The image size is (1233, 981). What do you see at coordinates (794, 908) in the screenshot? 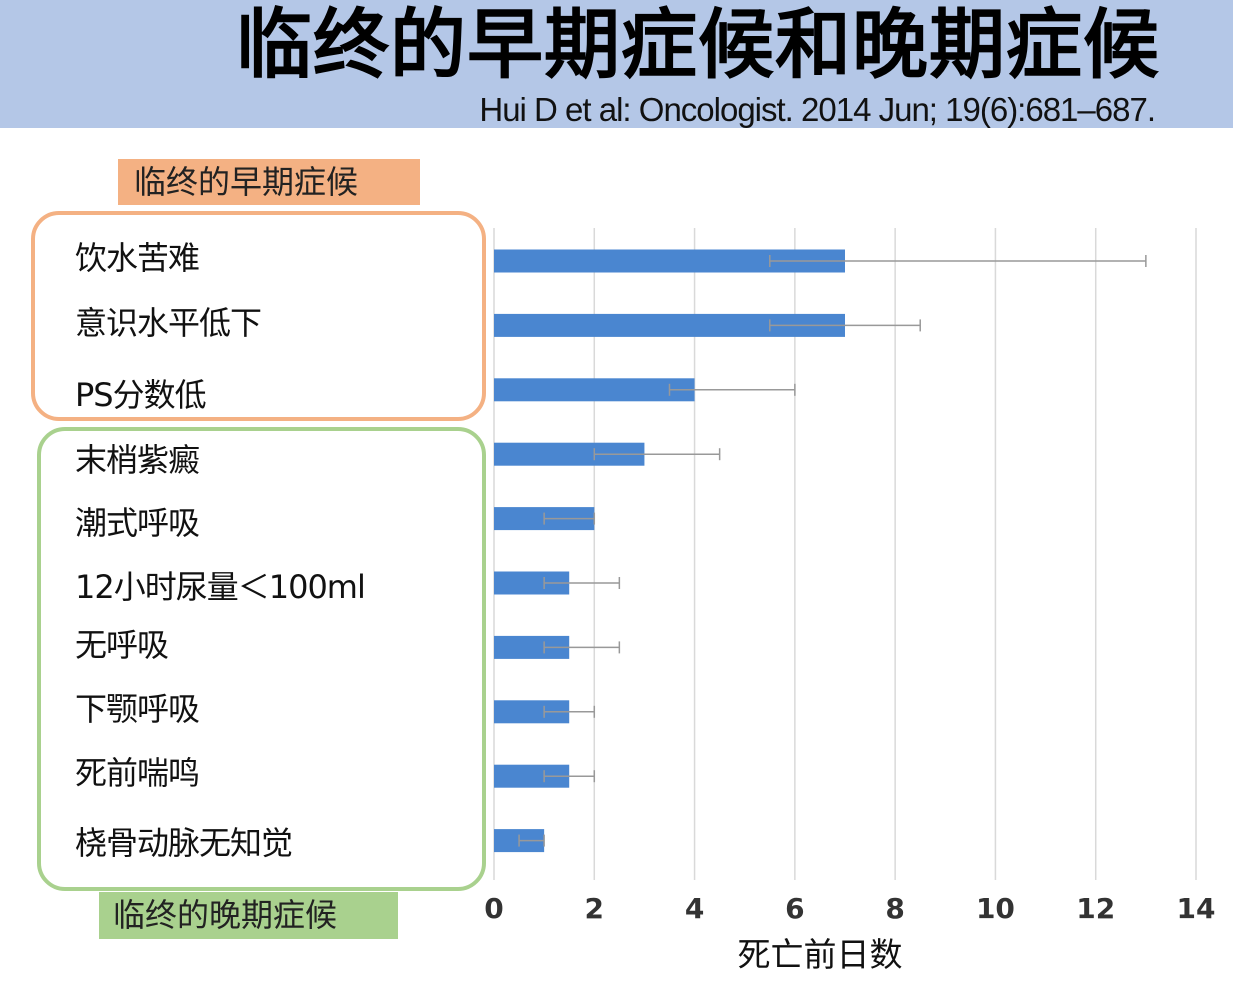
I see `x-tick-label: 6` at bounding box center [794, 908].